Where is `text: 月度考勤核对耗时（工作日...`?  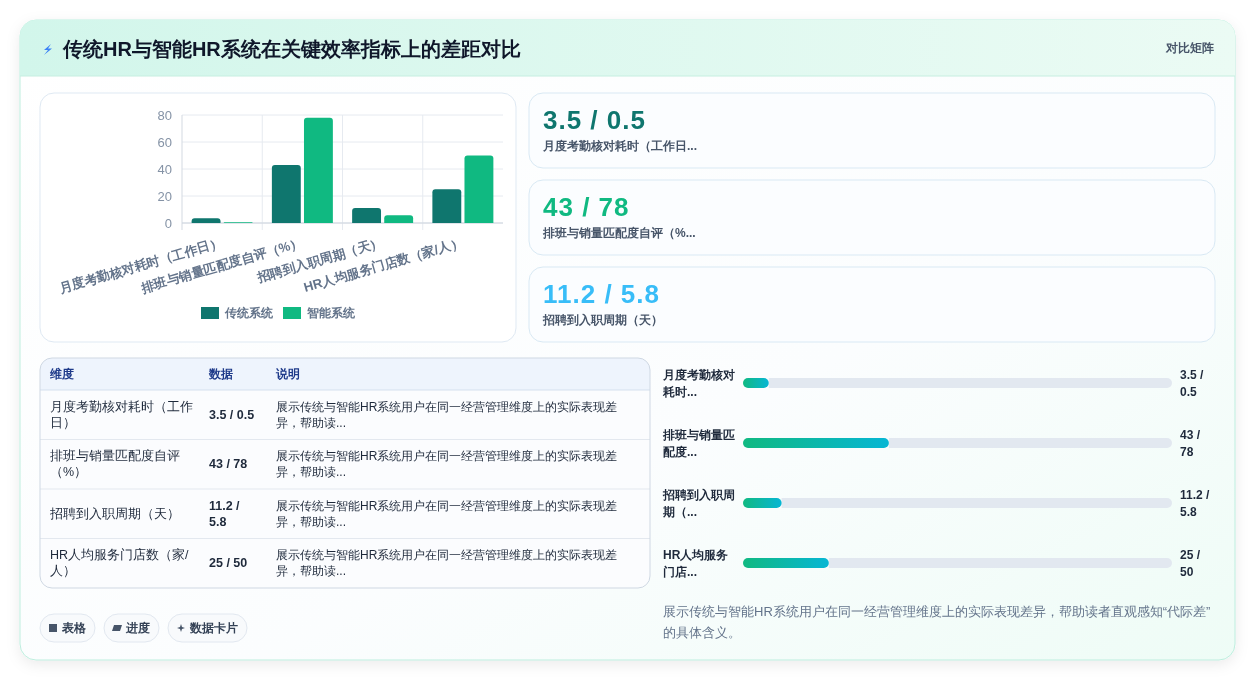 text: 月度考勤核对耗时（工作日... is located at coordinates (620, 146).